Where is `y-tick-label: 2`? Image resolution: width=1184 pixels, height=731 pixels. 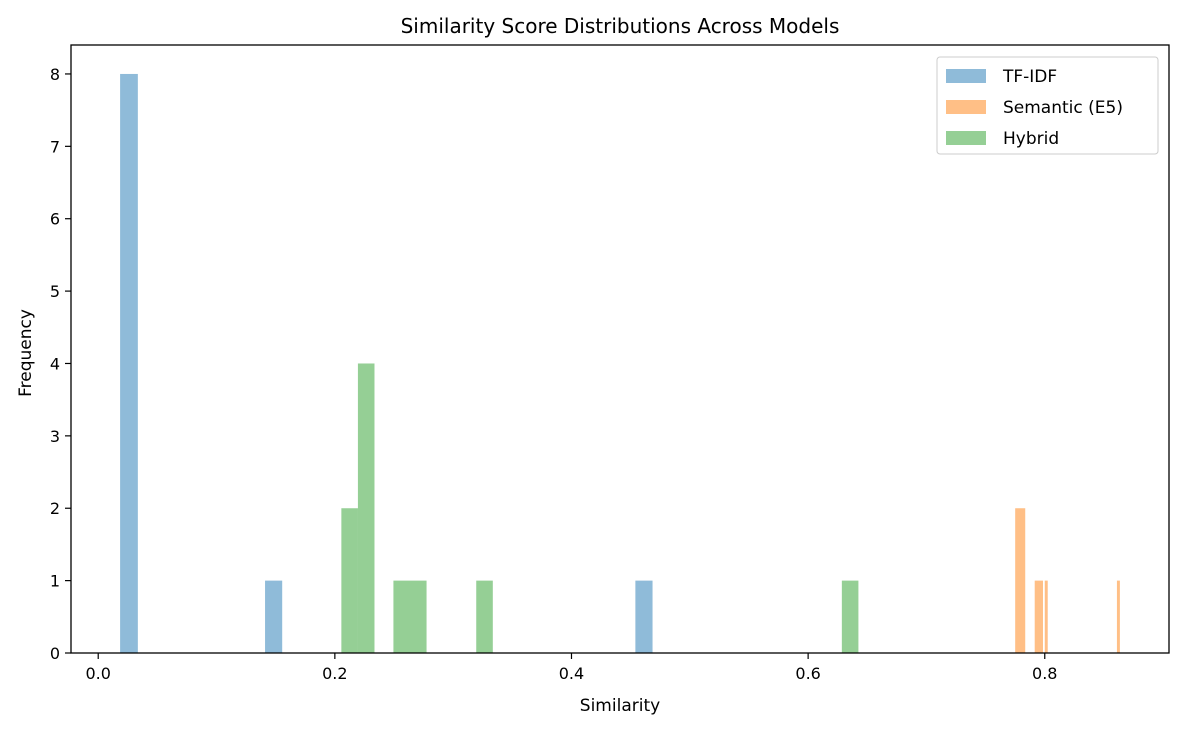
y-tick-label: 2 is located at coordinates (55, 508).